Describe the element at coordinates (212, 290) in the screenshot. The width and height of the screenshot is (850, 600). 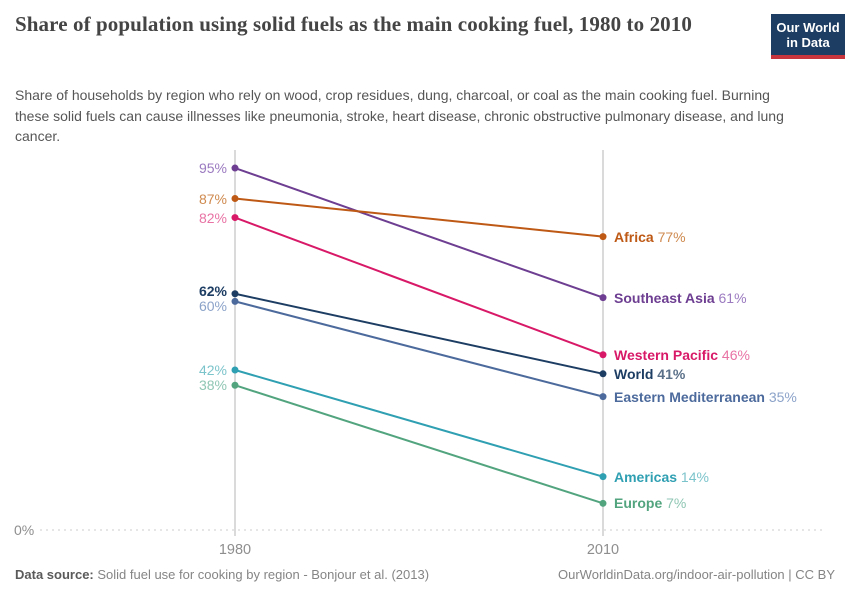
I see `series-left-value-world: 62%` at that location.